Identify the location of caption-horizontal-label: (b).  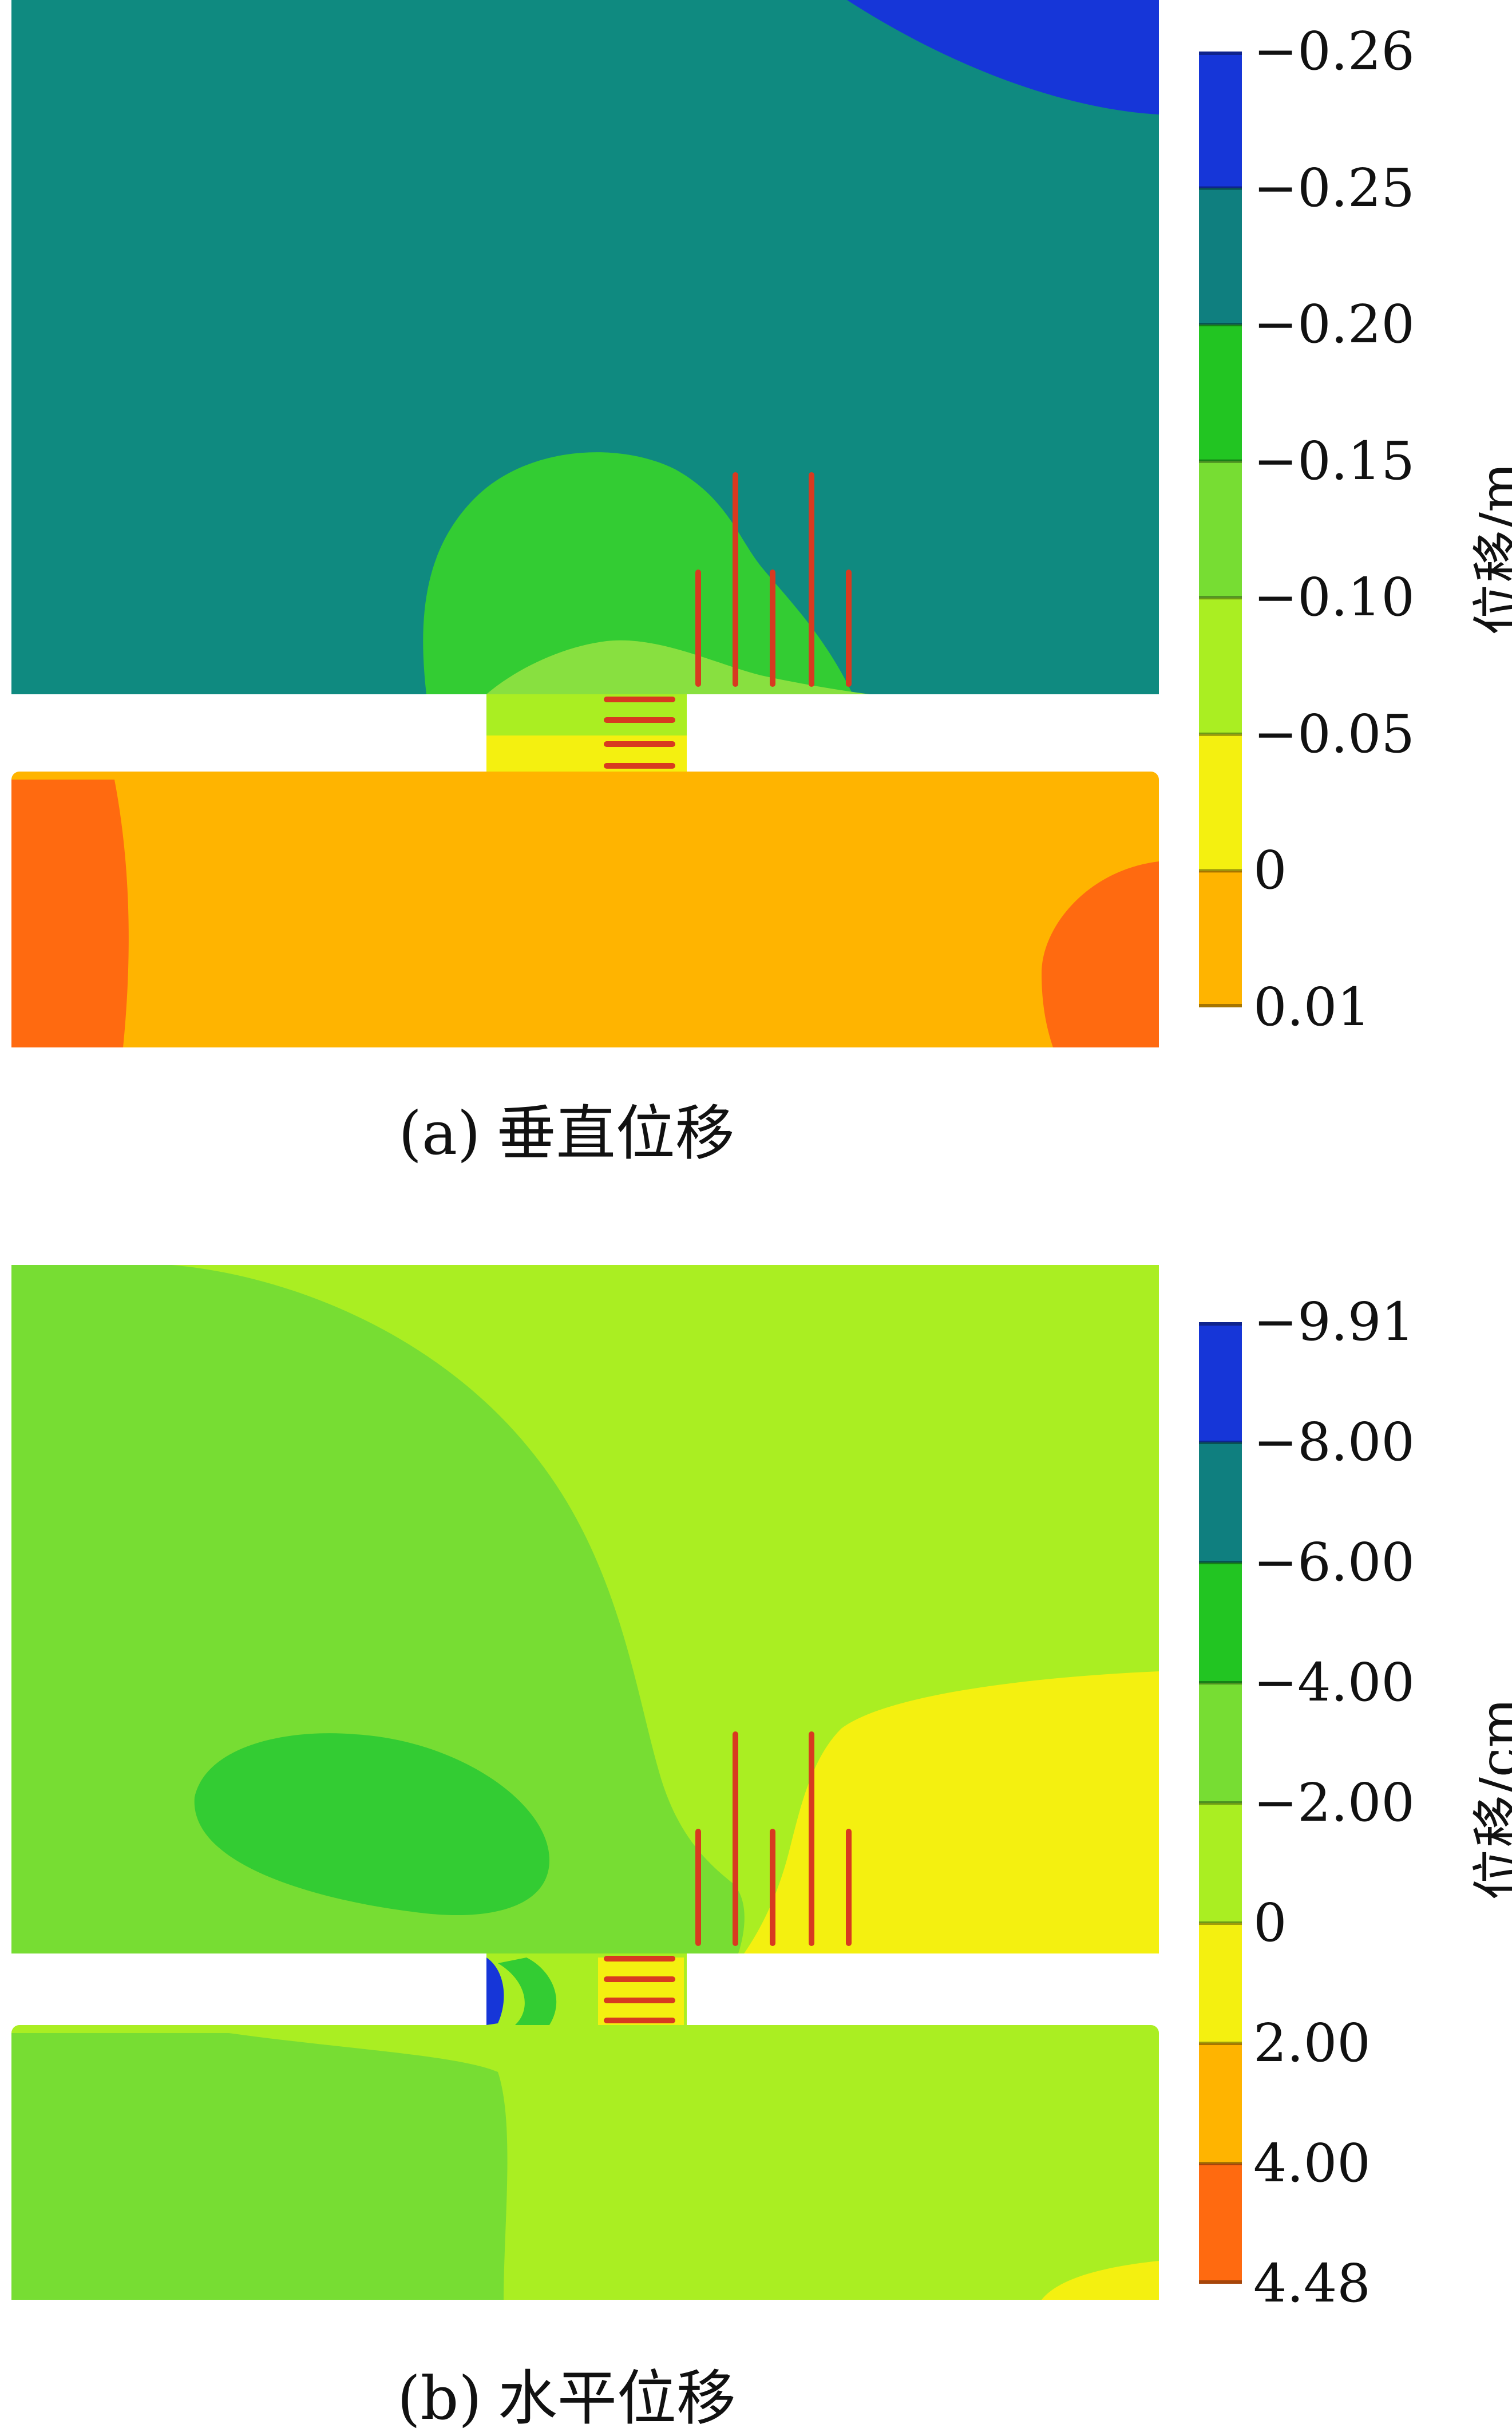
(439, 2398).